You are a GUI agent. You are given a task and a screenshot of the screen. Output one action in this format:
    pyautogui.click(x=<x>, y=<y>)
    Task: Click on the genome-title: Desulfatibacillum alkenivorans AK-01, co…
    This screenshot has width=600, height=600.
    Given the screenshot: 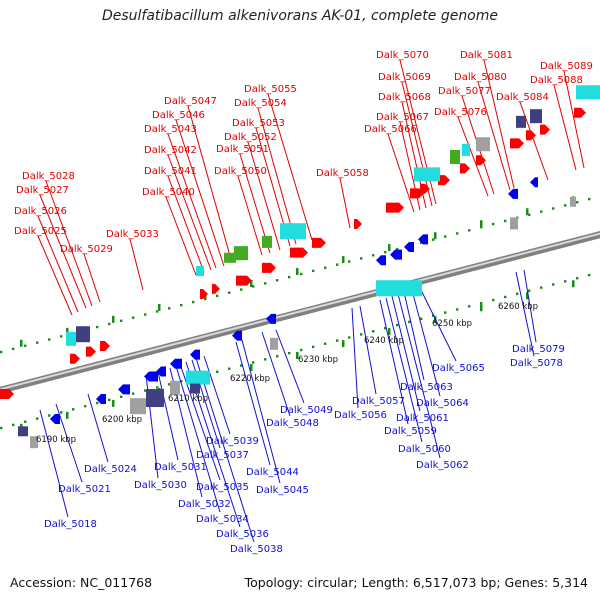 What is the action you would take?
    pyautogui.click(x=300, y=16)
    